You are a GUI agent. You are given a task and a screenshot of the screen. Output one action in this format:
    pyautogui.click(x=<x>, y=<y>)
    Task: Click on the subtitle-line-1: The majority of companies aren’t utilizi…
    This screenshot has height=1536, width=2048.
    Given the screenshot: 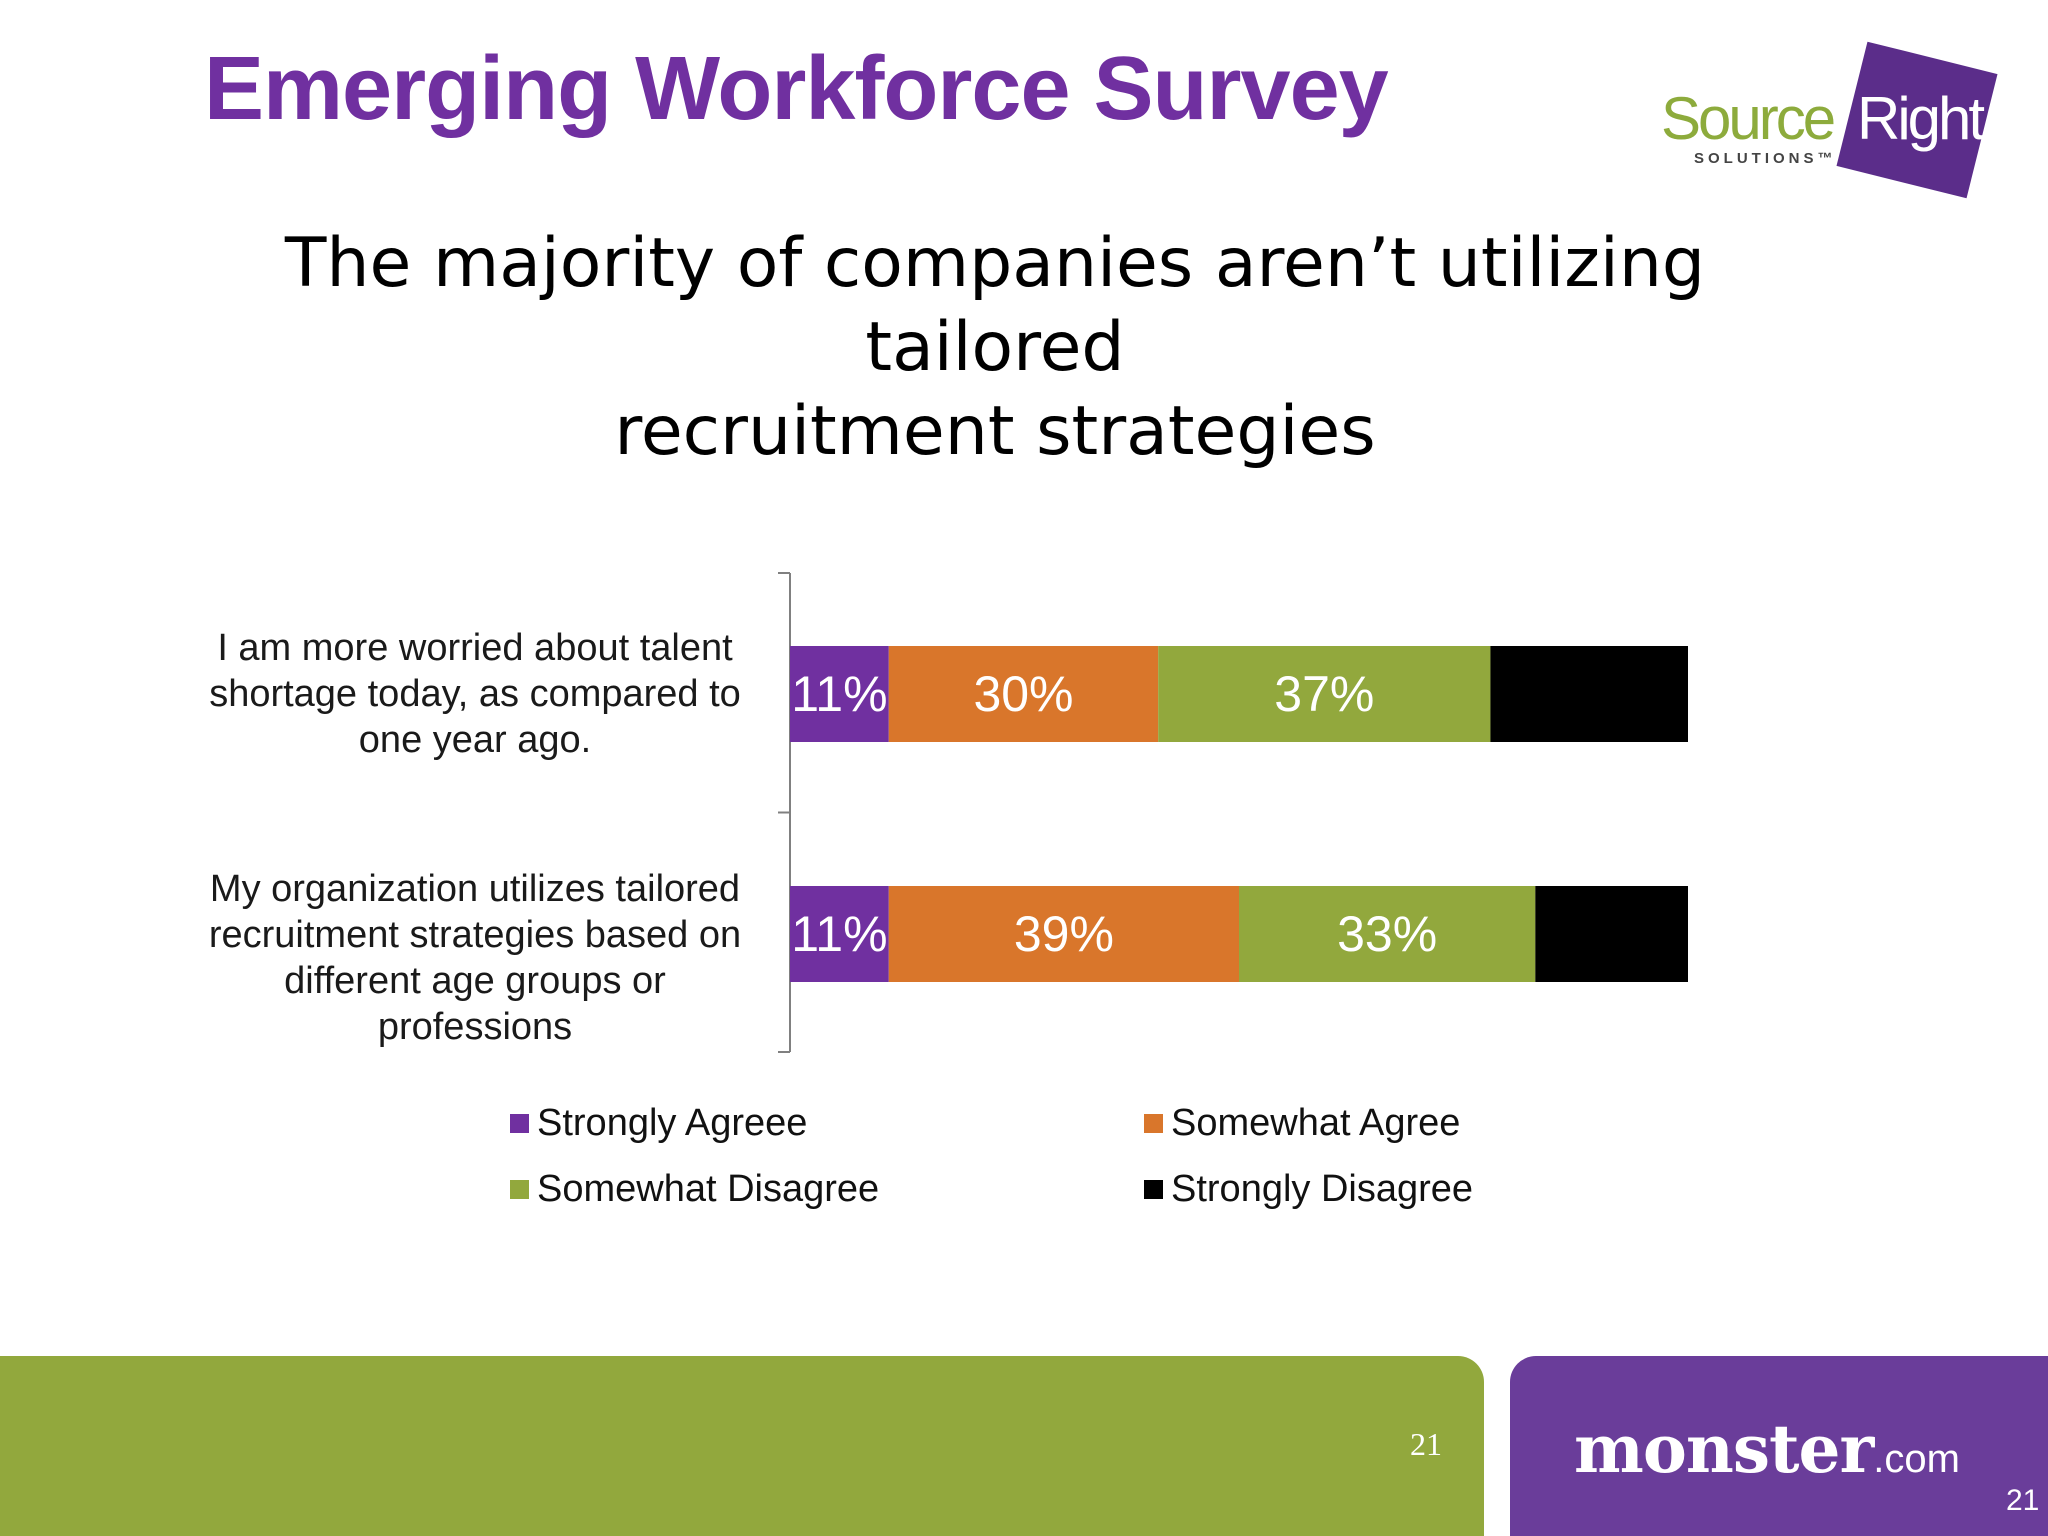 What is the action you would take?
    pyautogui.click(x=995, y=305)
    